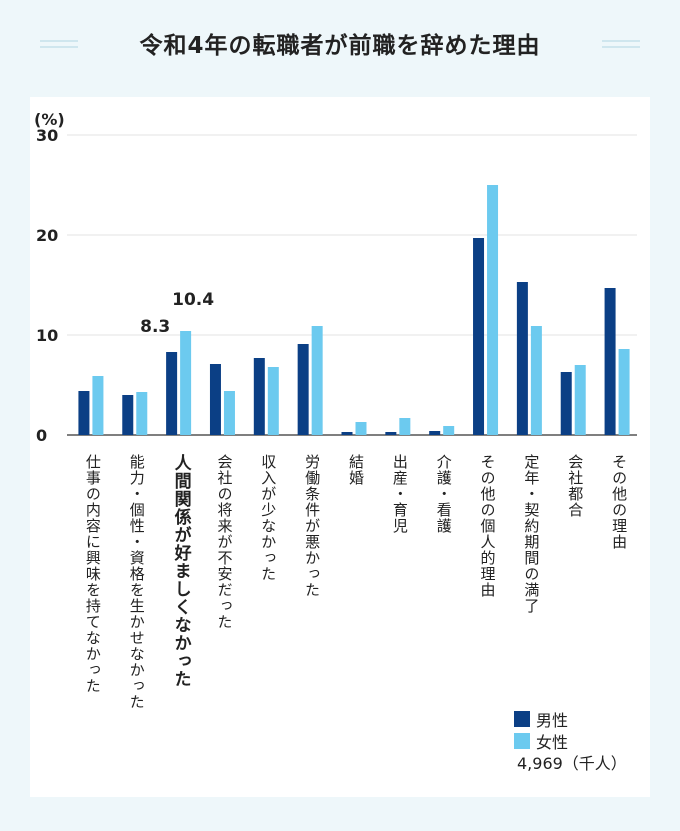  What do you see at coordinates (47, 235) in the screenshot?
I see `y-tick-label: 20` at bounding box center [47, 235].